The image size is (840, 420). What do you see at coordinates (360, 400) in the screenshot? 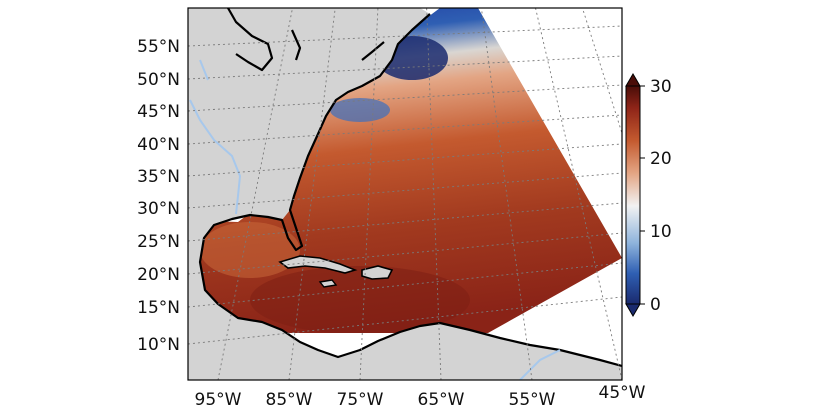
I see `lon-label-75: 75°W` at bounding box center [360, 400].